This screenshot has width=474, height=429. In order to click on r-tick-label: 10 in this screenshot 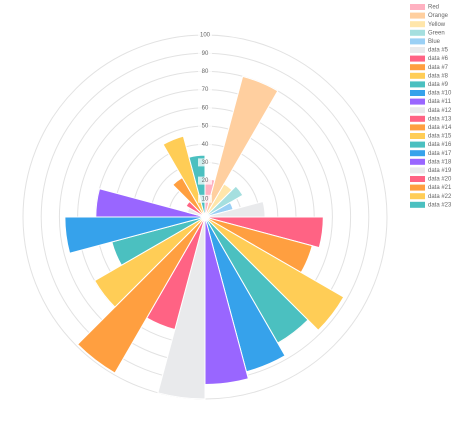, I will do `click(205, 199)`.